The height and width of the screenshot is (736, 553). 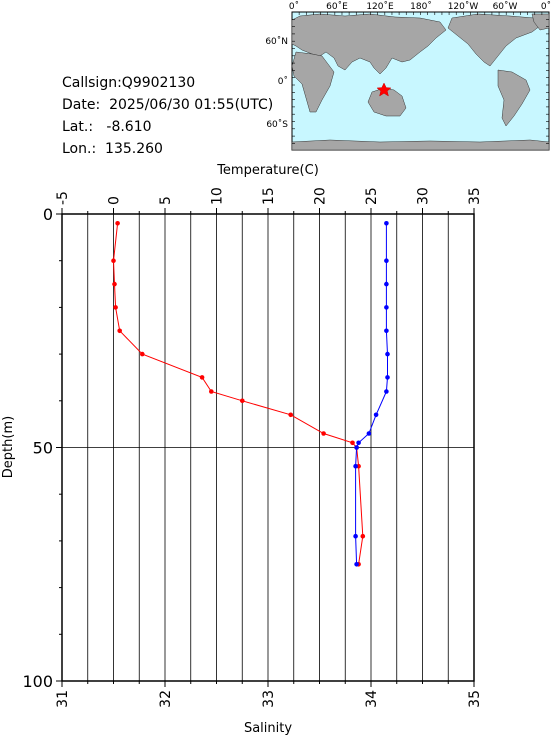 I want to click on land-north-america, so click(x=494, y=40).